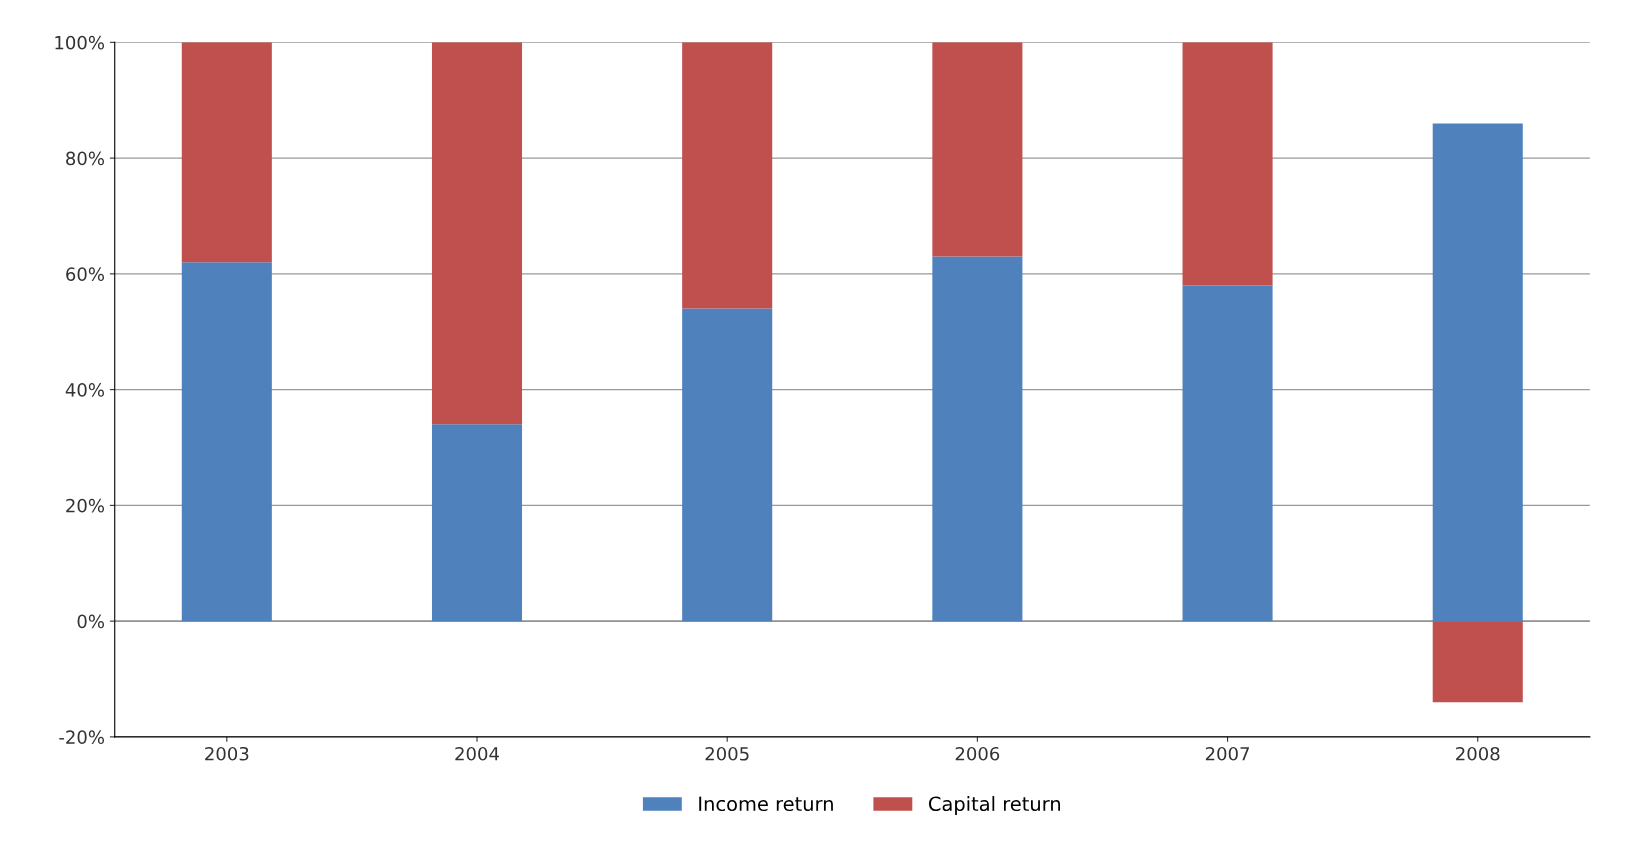  Describe the element at coordinates (80, 42) in the screenshot. I see `y-tick-label: 100%` at that location.